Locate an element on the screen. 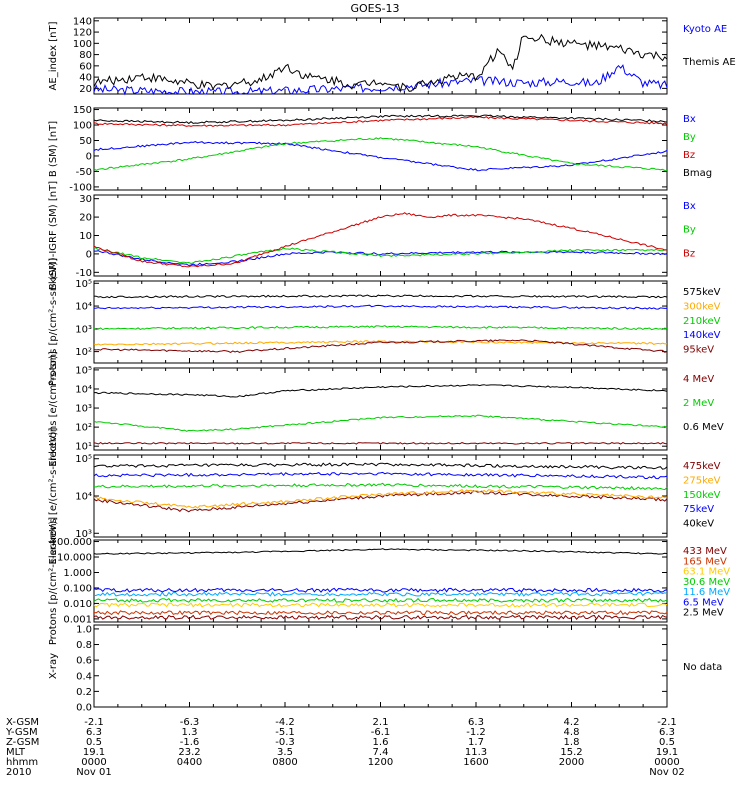 This screenshot has width=750, height=800. series-140kev is located at coordinates (380, 307).